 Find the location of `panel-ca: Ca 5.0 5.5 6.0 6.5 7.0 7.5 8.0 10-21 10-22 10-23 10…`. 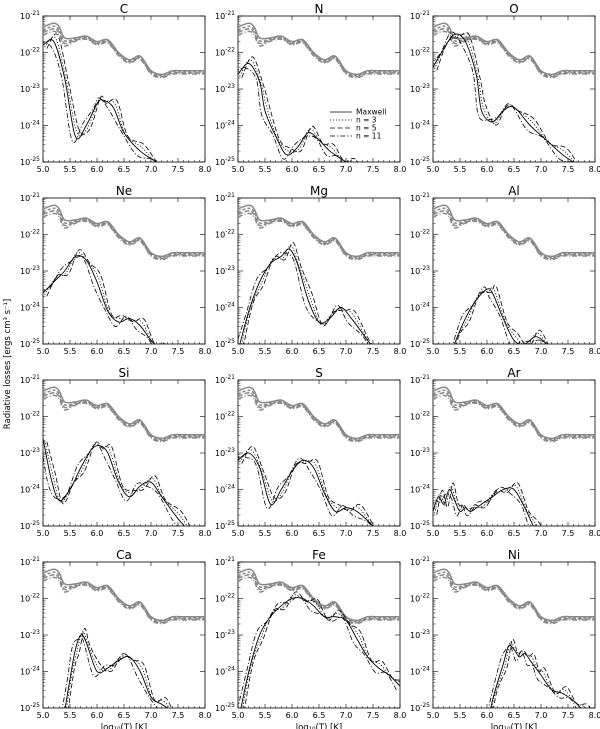

panel-ca: Ca 5.0 5.5 6.0 6.5 7.0 7.5 8.0 10-21 10-22 10-23 10… is located at coordinates (115, 638).